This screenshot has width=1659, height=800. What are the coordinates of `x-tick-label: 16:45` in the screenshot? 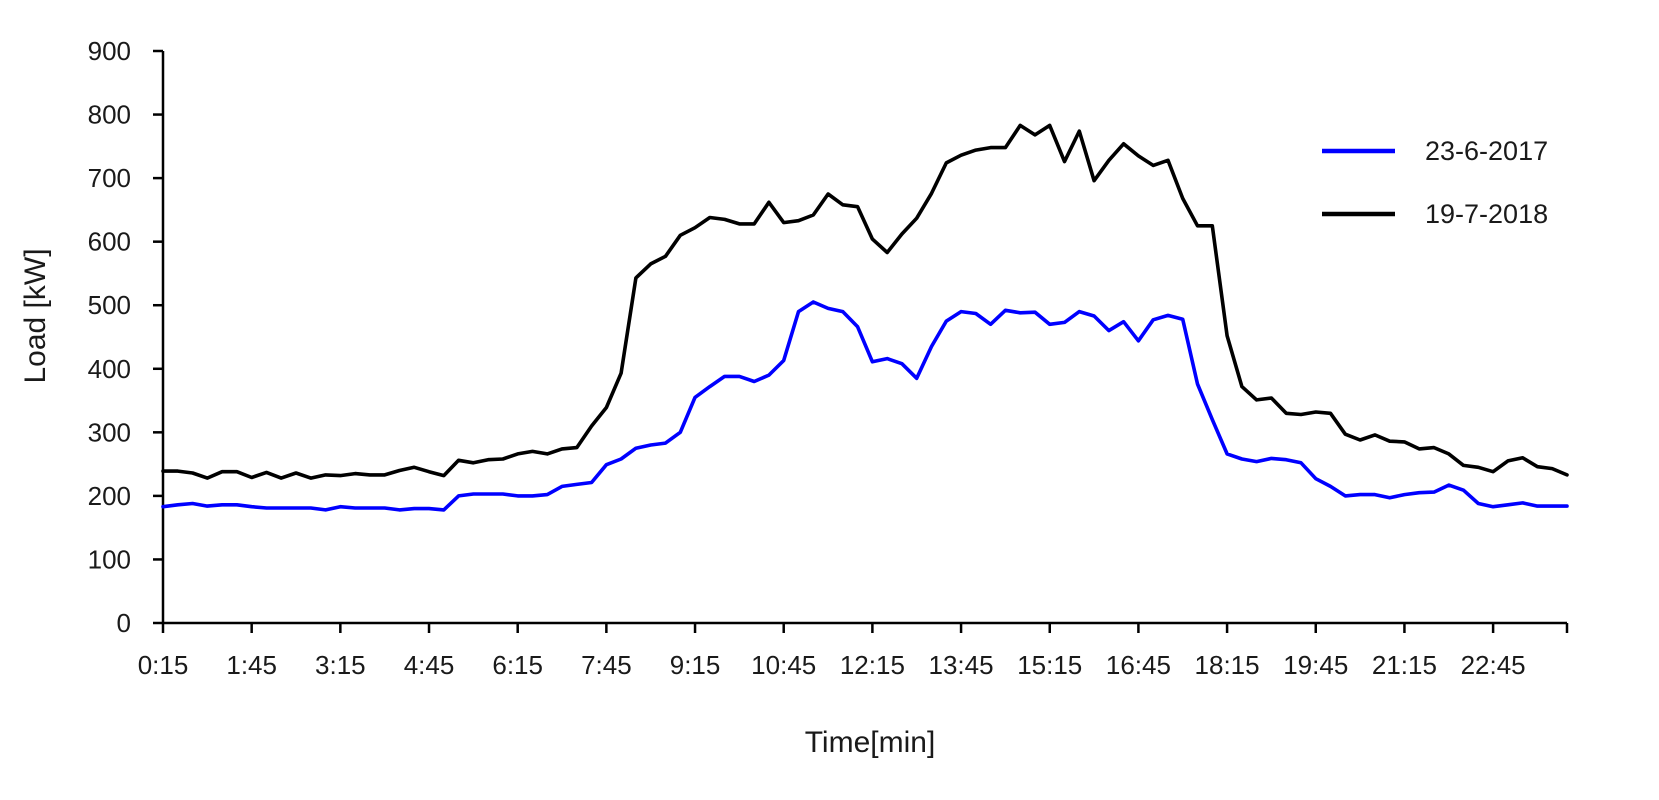 It's located at (1138, 665).